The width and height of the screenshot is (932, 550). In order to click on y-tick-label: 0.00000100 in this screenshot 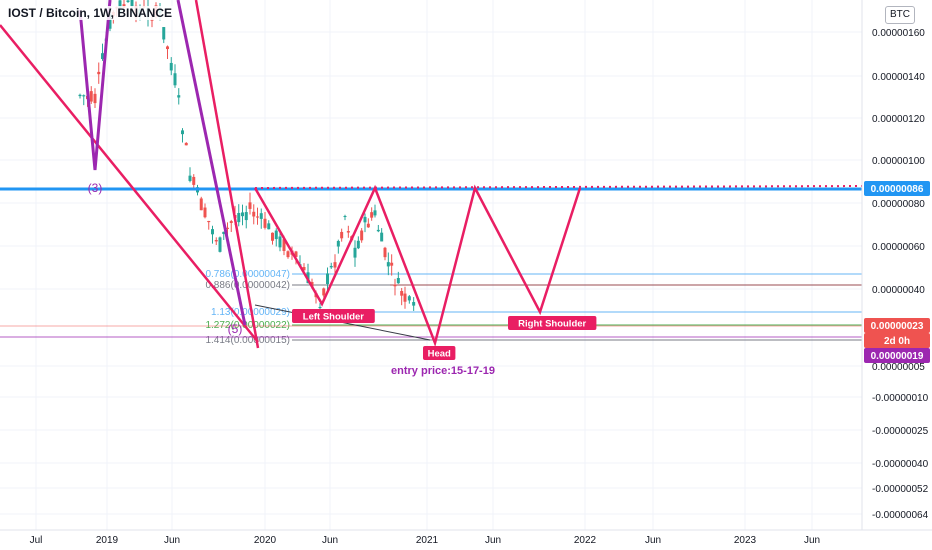, I will do `click(898, 161)`.